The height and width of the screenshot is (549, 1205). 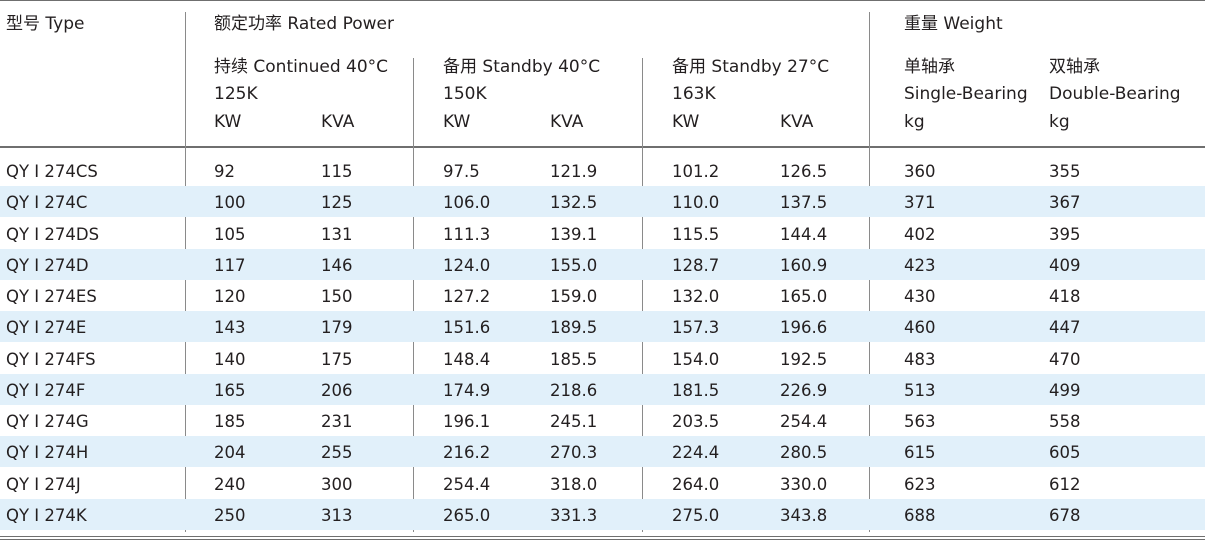 What do you see at coordinates (304, 24) in the screenshot?
I see `header-rated-power: 额定功率 Rated Power` at bounding box center [304, 24].